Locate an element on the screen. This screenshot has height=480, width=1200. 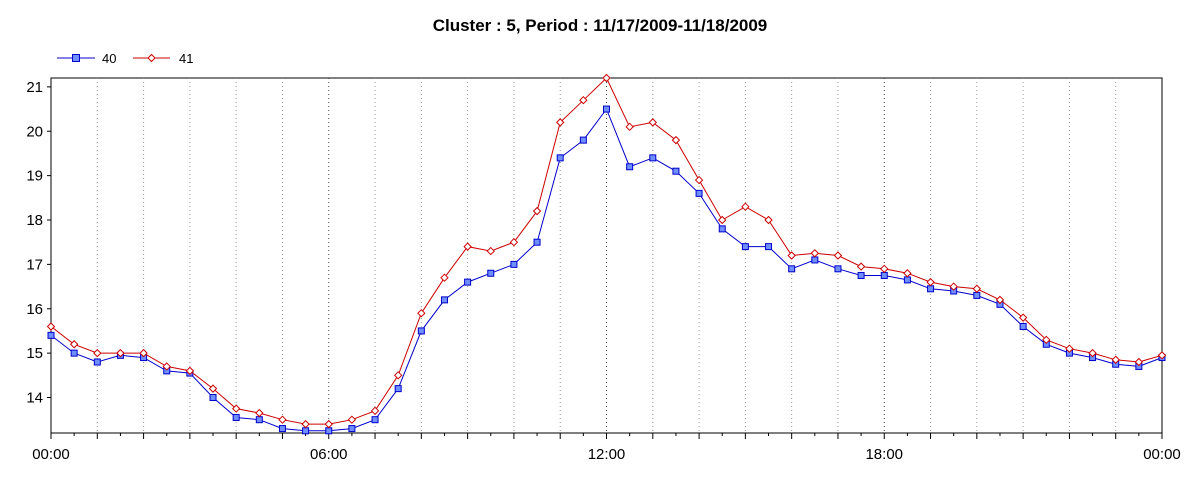
y-tick-label: 19 is located at coordinates (34, 176).